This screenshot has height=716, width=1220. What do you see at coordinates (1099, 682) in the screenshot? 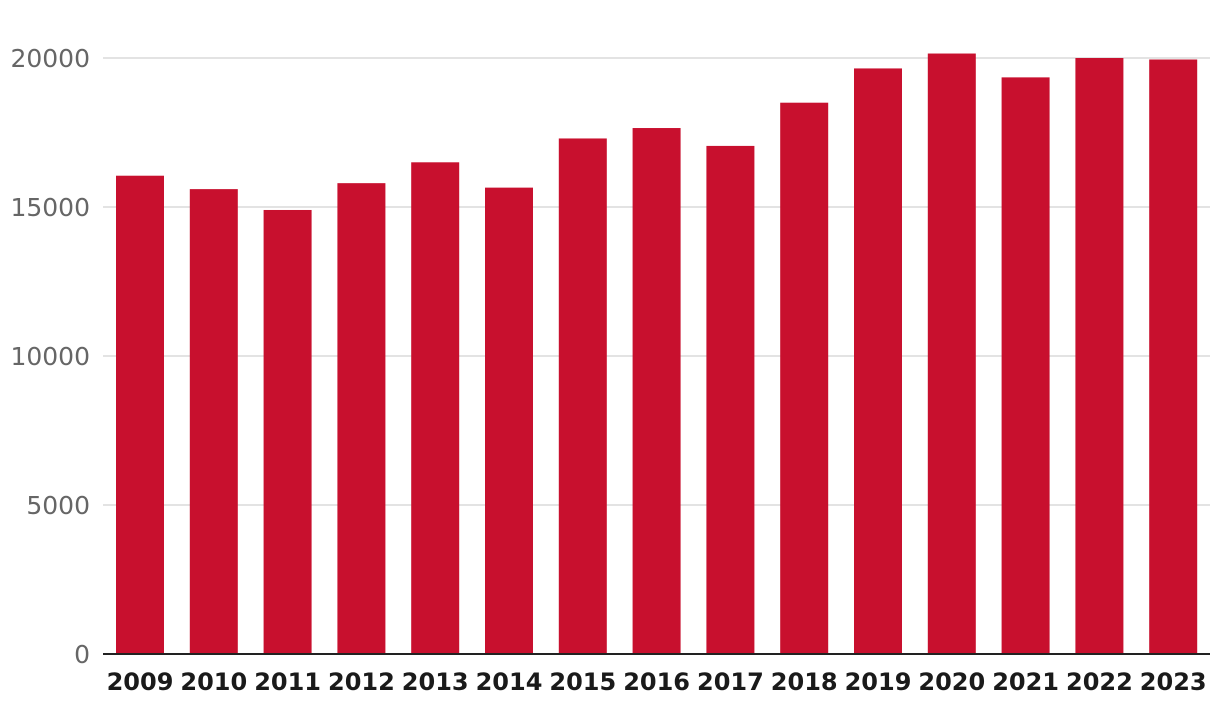
I see `x-tick-label: 2022` at bounding box center [1099, 682].